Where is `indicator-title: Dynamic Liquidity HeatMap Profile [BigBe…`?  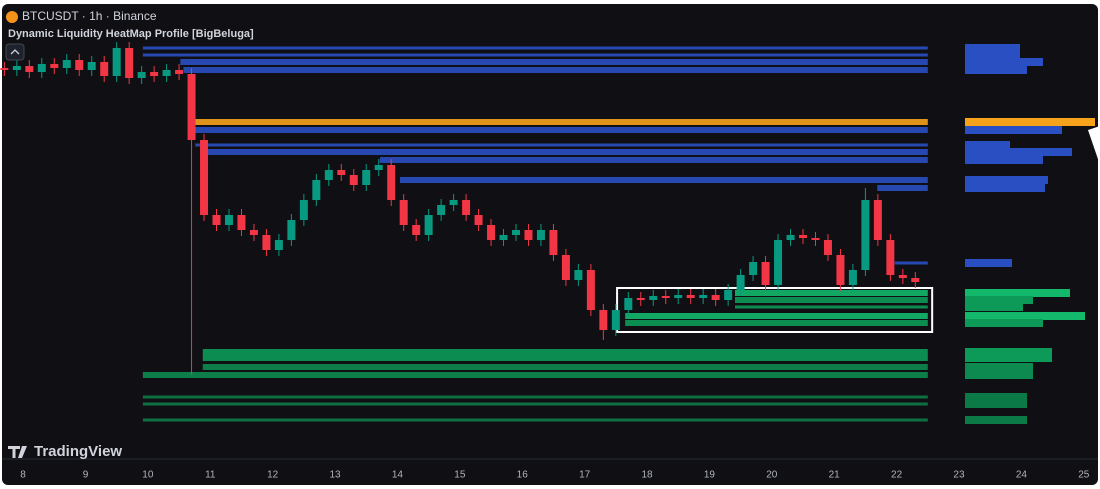
indicator-title: Dynamic Liquidity HeatMap Profile [BigBe… is located at coordinates (131, 34).